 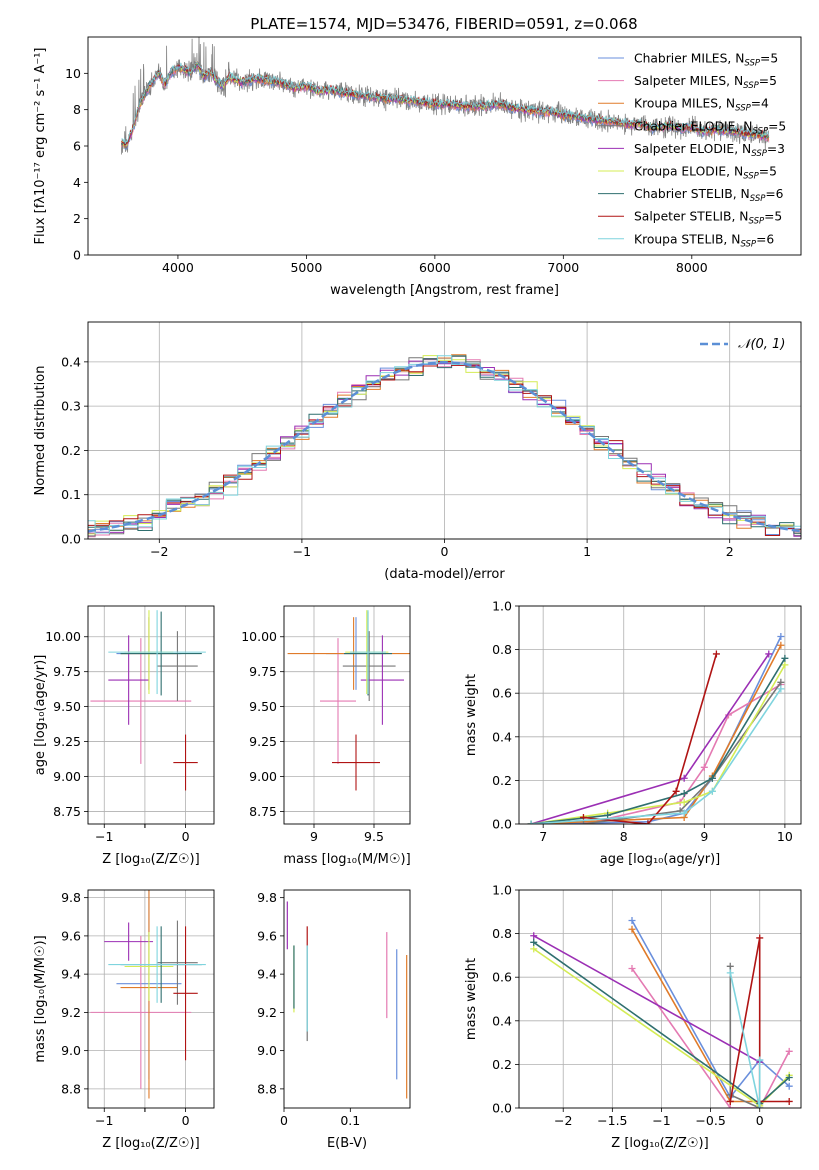 I want to click on observed-spectrum, so click(x=445, y=96).